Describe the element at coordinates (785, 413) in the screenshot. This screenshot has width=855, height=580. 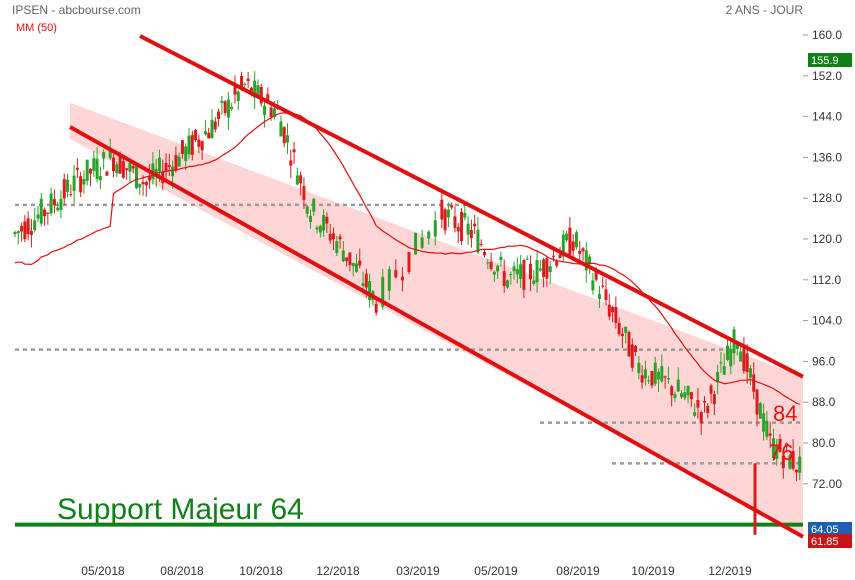
I see `level-84-label: 84` at that location.